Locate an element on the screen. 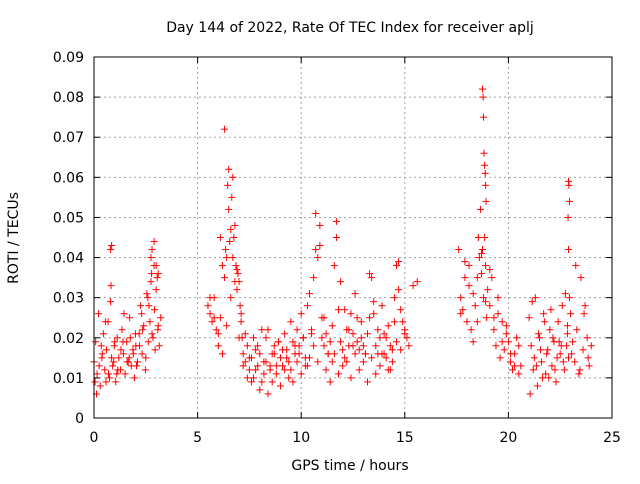  x-tick-label: 15 is located at coordinates (405, 438).